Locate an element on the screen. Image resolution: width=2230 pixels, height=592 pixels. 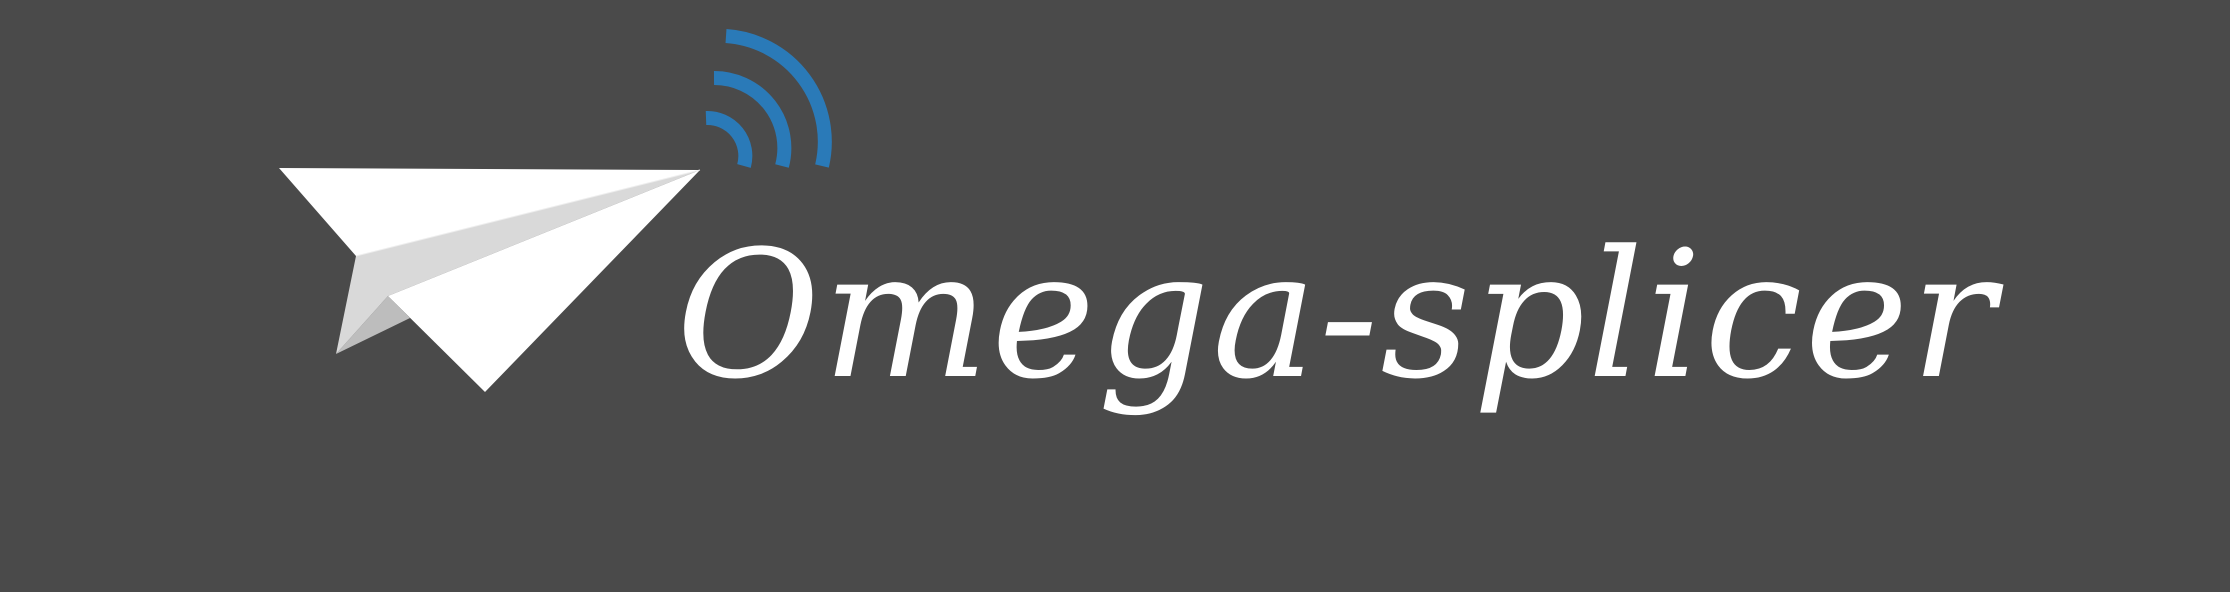
paper-plane-icon is located at coordinates (490, 280).